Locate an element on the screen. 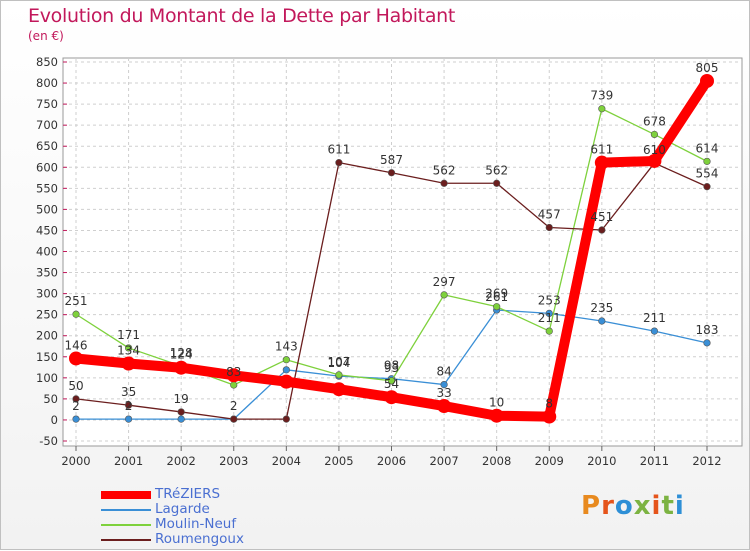 Image resolution: width=750 pixels, height=551 pixels. data-label: 104 is located at coordinates (338, 363).